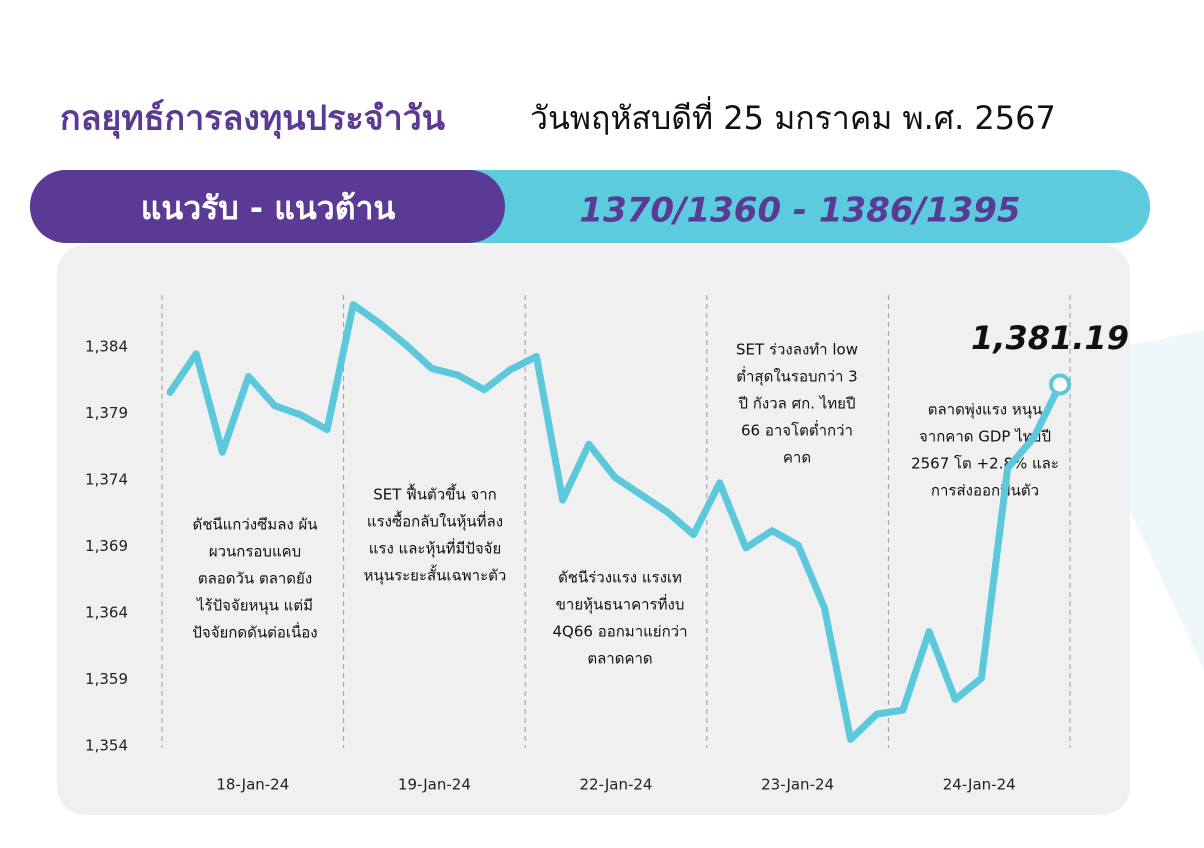  I want to click on last-point, so click(1060, 384).